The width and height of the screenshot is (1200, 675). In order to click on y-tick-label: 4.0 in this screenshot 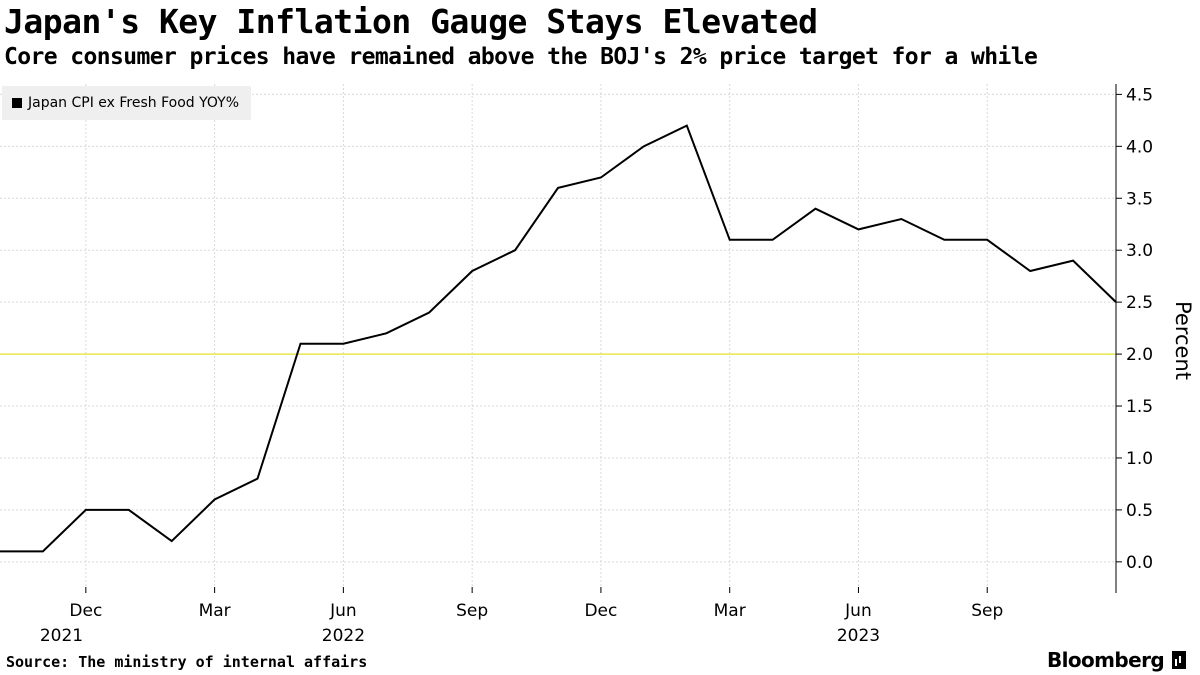, I will do `click(1139, 147)`.